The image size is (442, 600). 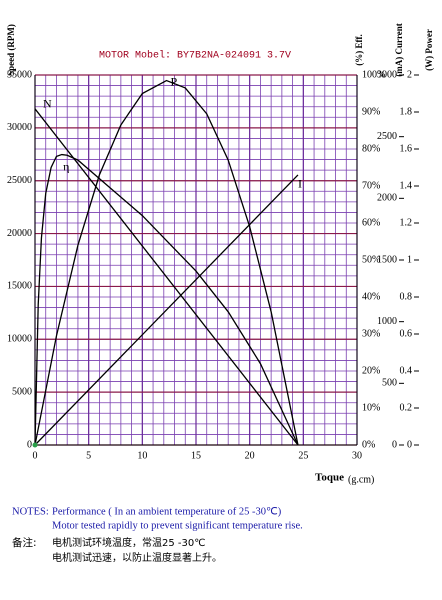 I want to click on y-tick-label: 1500, so click(x=387, y=259).